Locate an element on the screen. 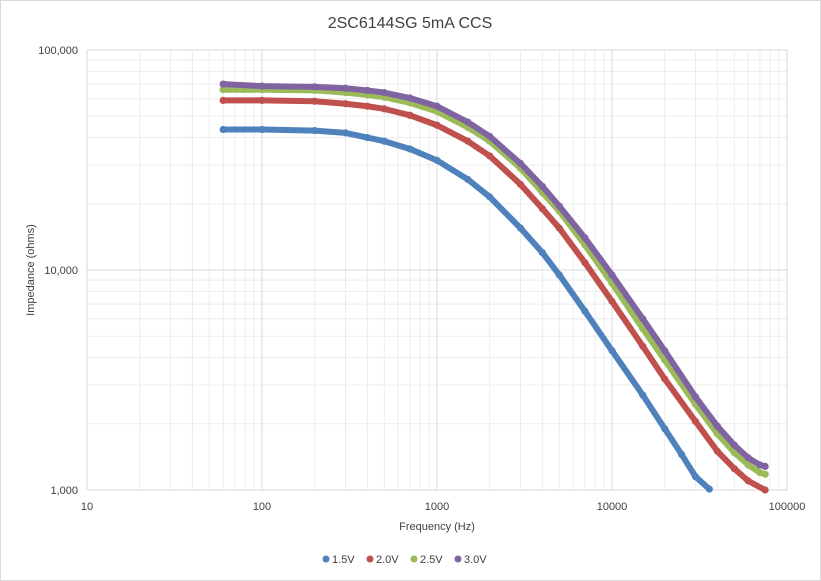 The height and width of the screenshot is (581, 821). chart-title: 2SC6144SG 5mA CCS is located at coordinates (410, 23).